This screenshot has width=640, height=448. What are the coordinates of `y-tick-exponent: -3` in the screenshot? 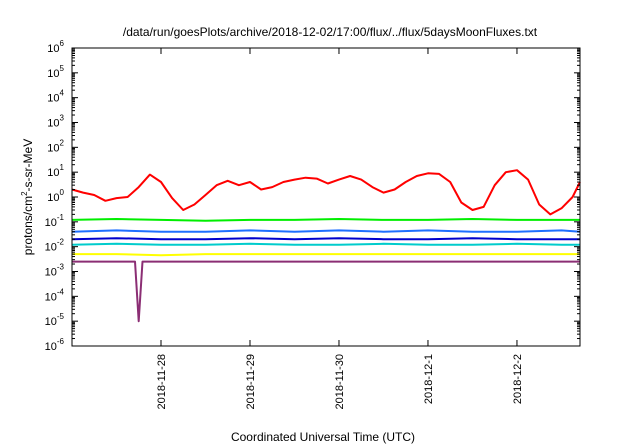 It's located at (61, 267).